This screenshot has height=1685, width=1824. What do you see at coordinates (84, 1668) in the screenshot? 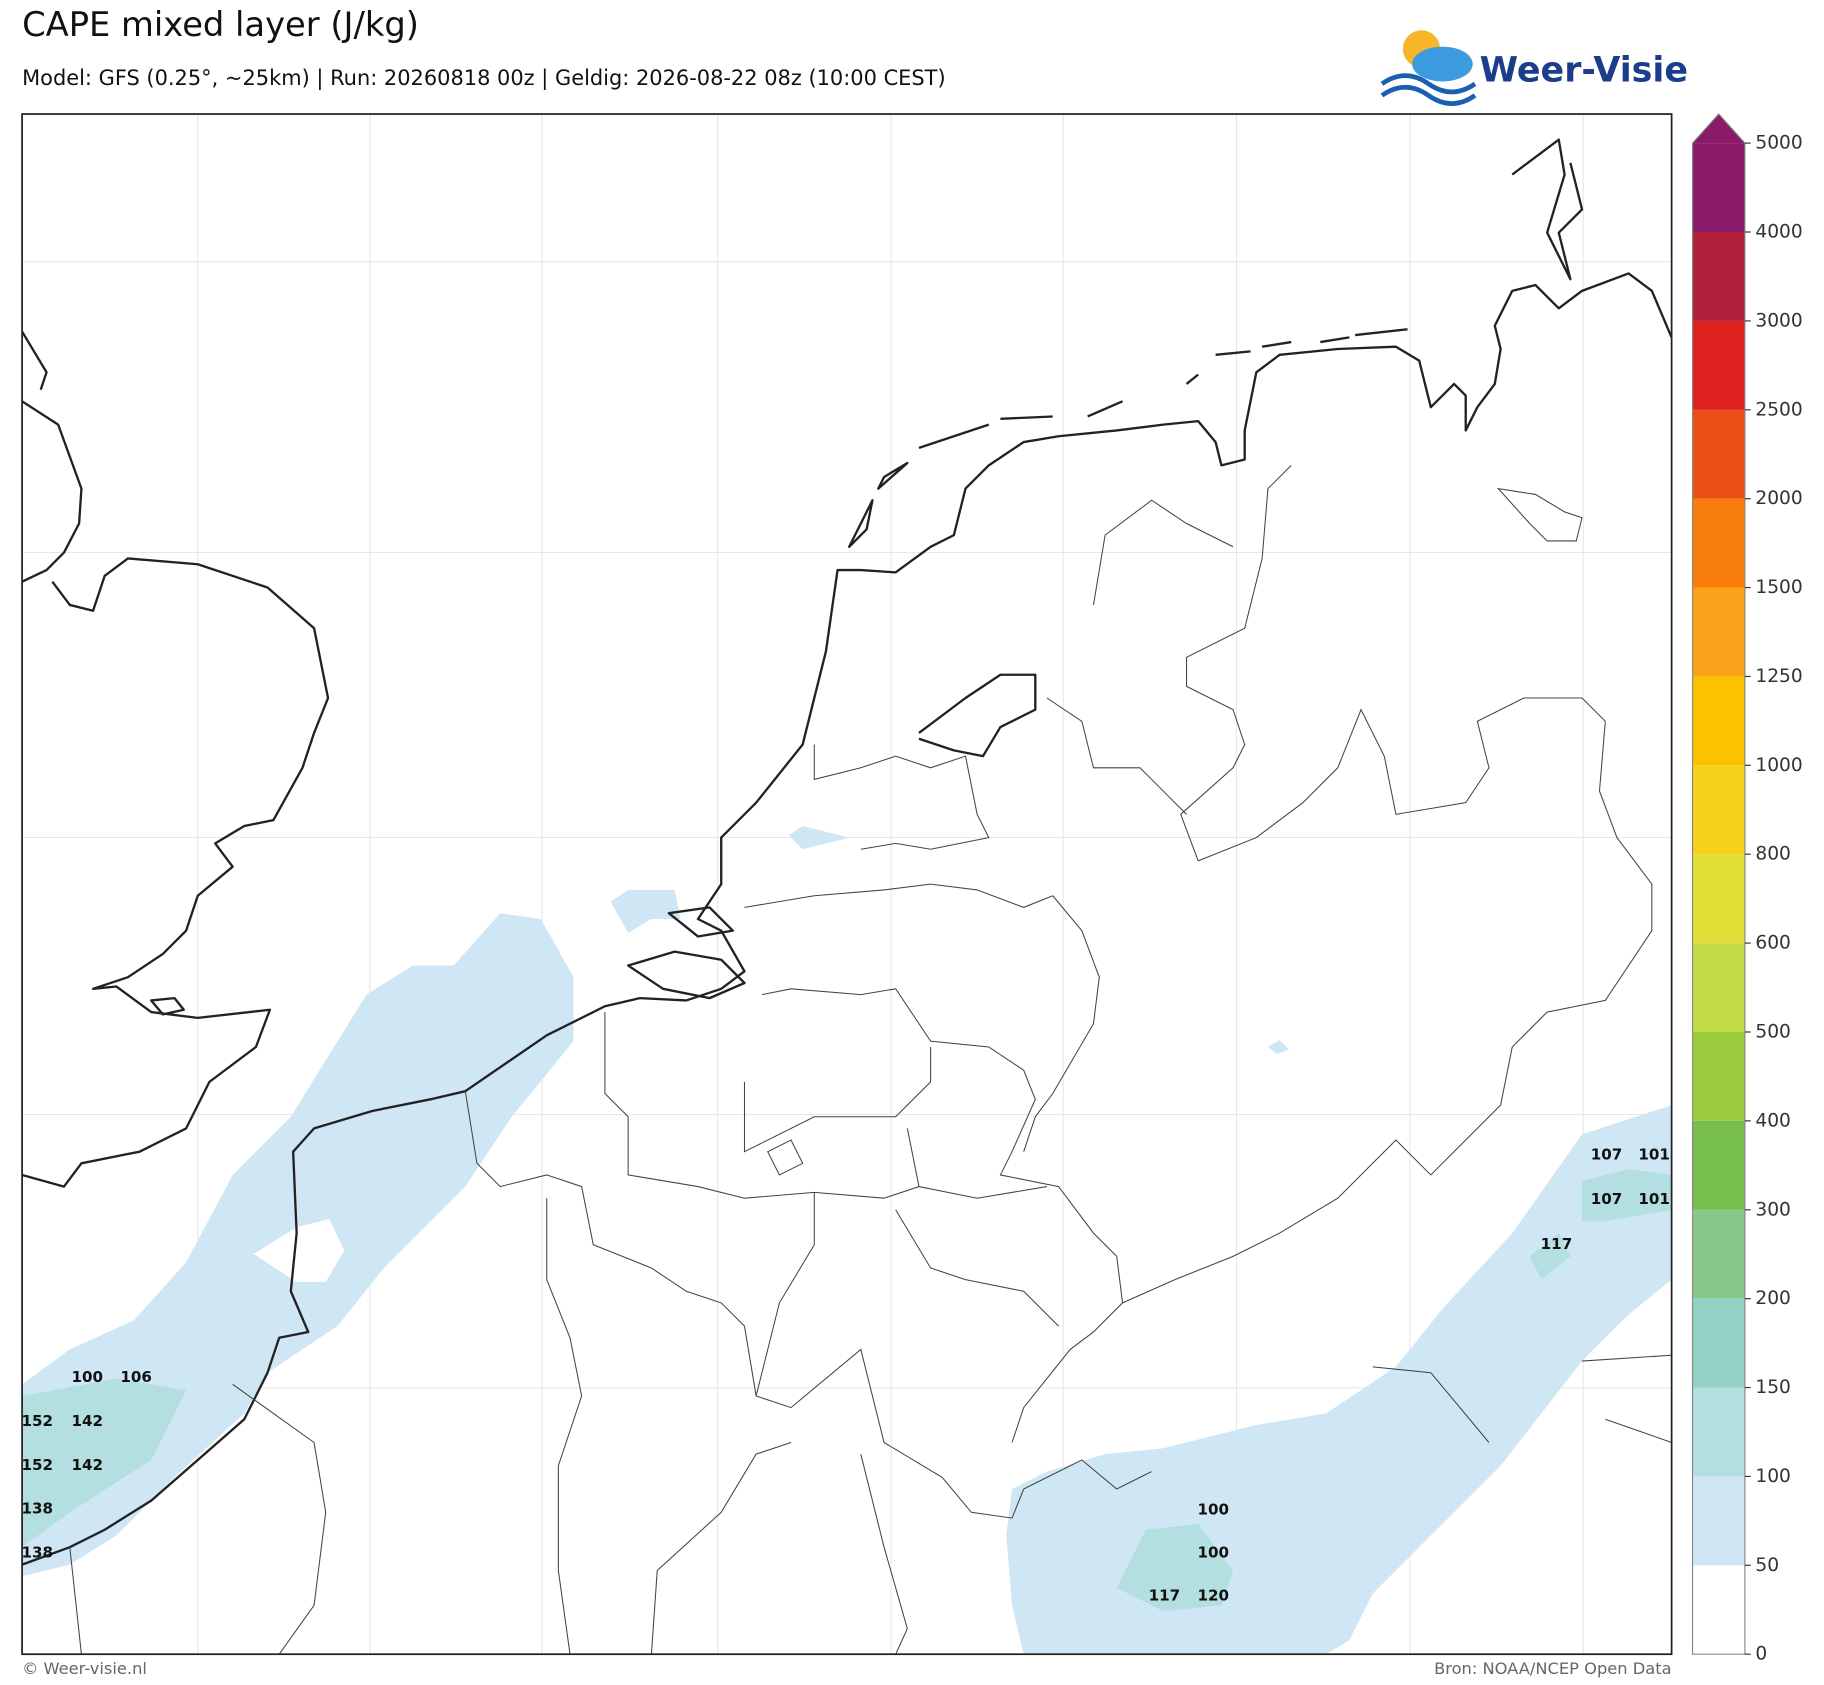
I see `footer-left: © Weer-visie.nl` at bounding box center [84, 1668].